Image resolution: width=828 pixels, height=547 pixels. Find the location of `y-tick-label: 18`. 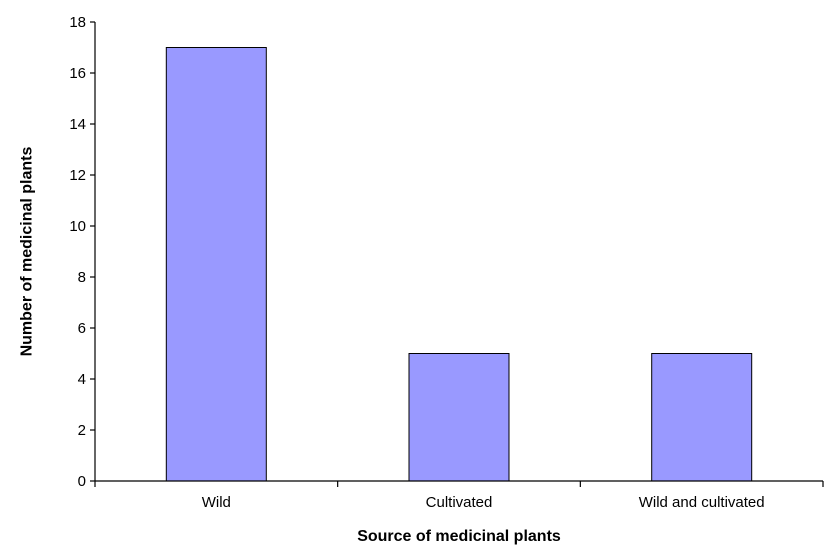

y-tick-label: 18 is located at coordinates (77, 22).